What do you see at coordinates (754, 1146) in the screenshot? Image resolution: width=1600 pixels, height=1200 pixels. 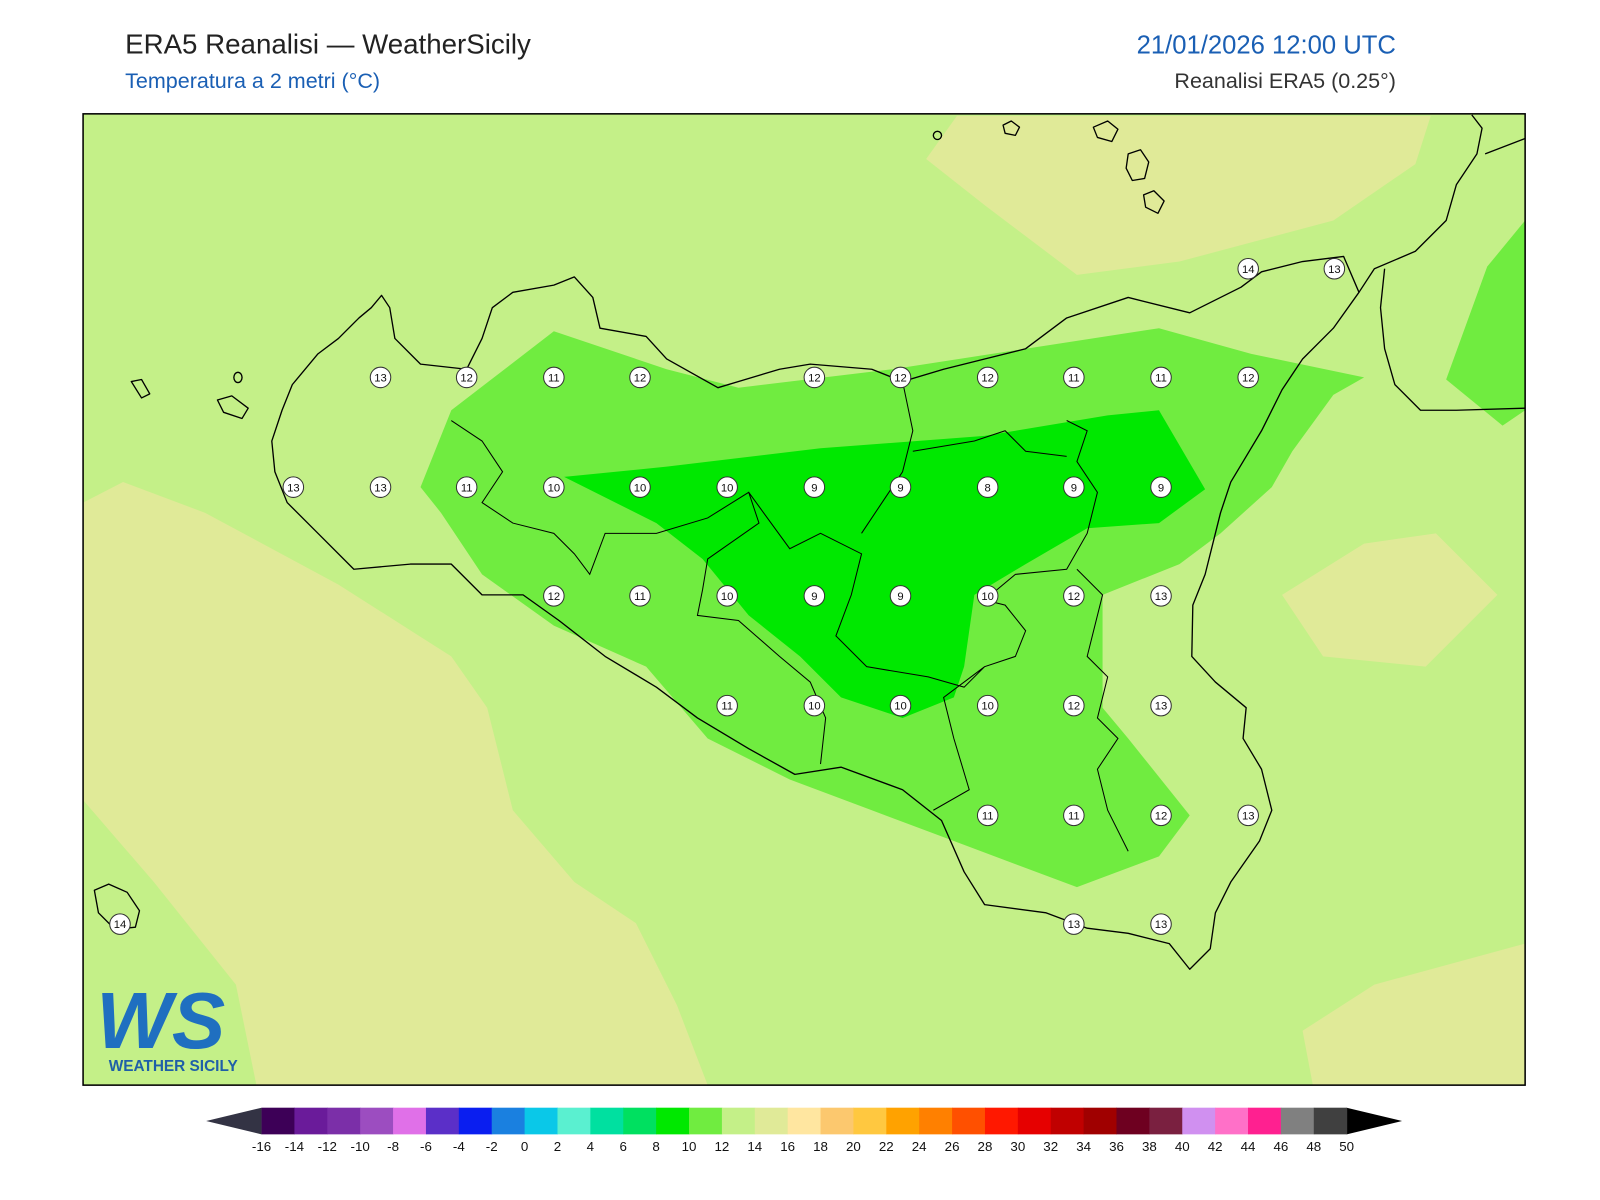 I see `colorbar-tick-label: 14` at bounding box center [754, 1146].